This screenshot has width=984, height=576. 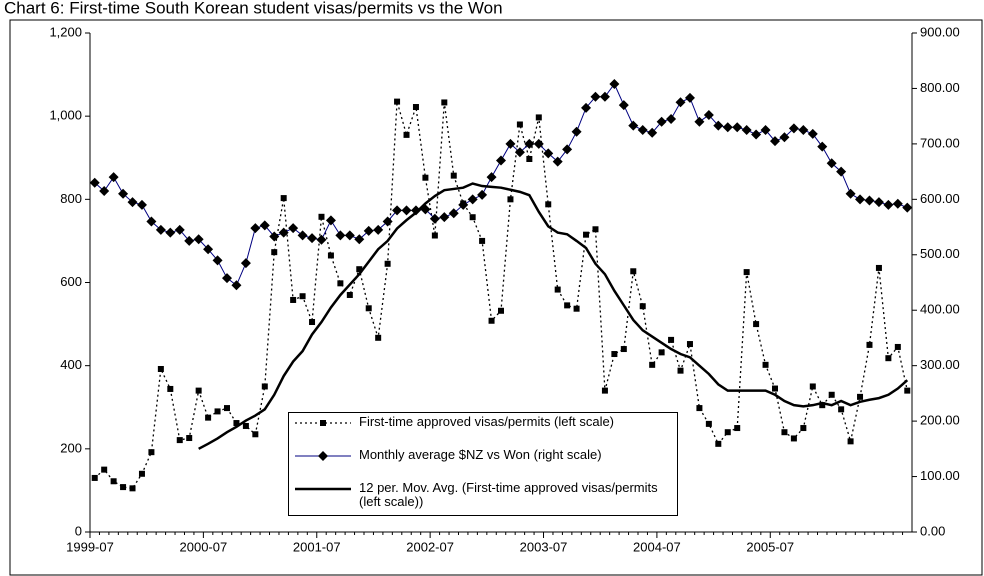 I want to click on legend-item: Monthly average $NZ vs Won (right scale), so click(x=483, y=464).